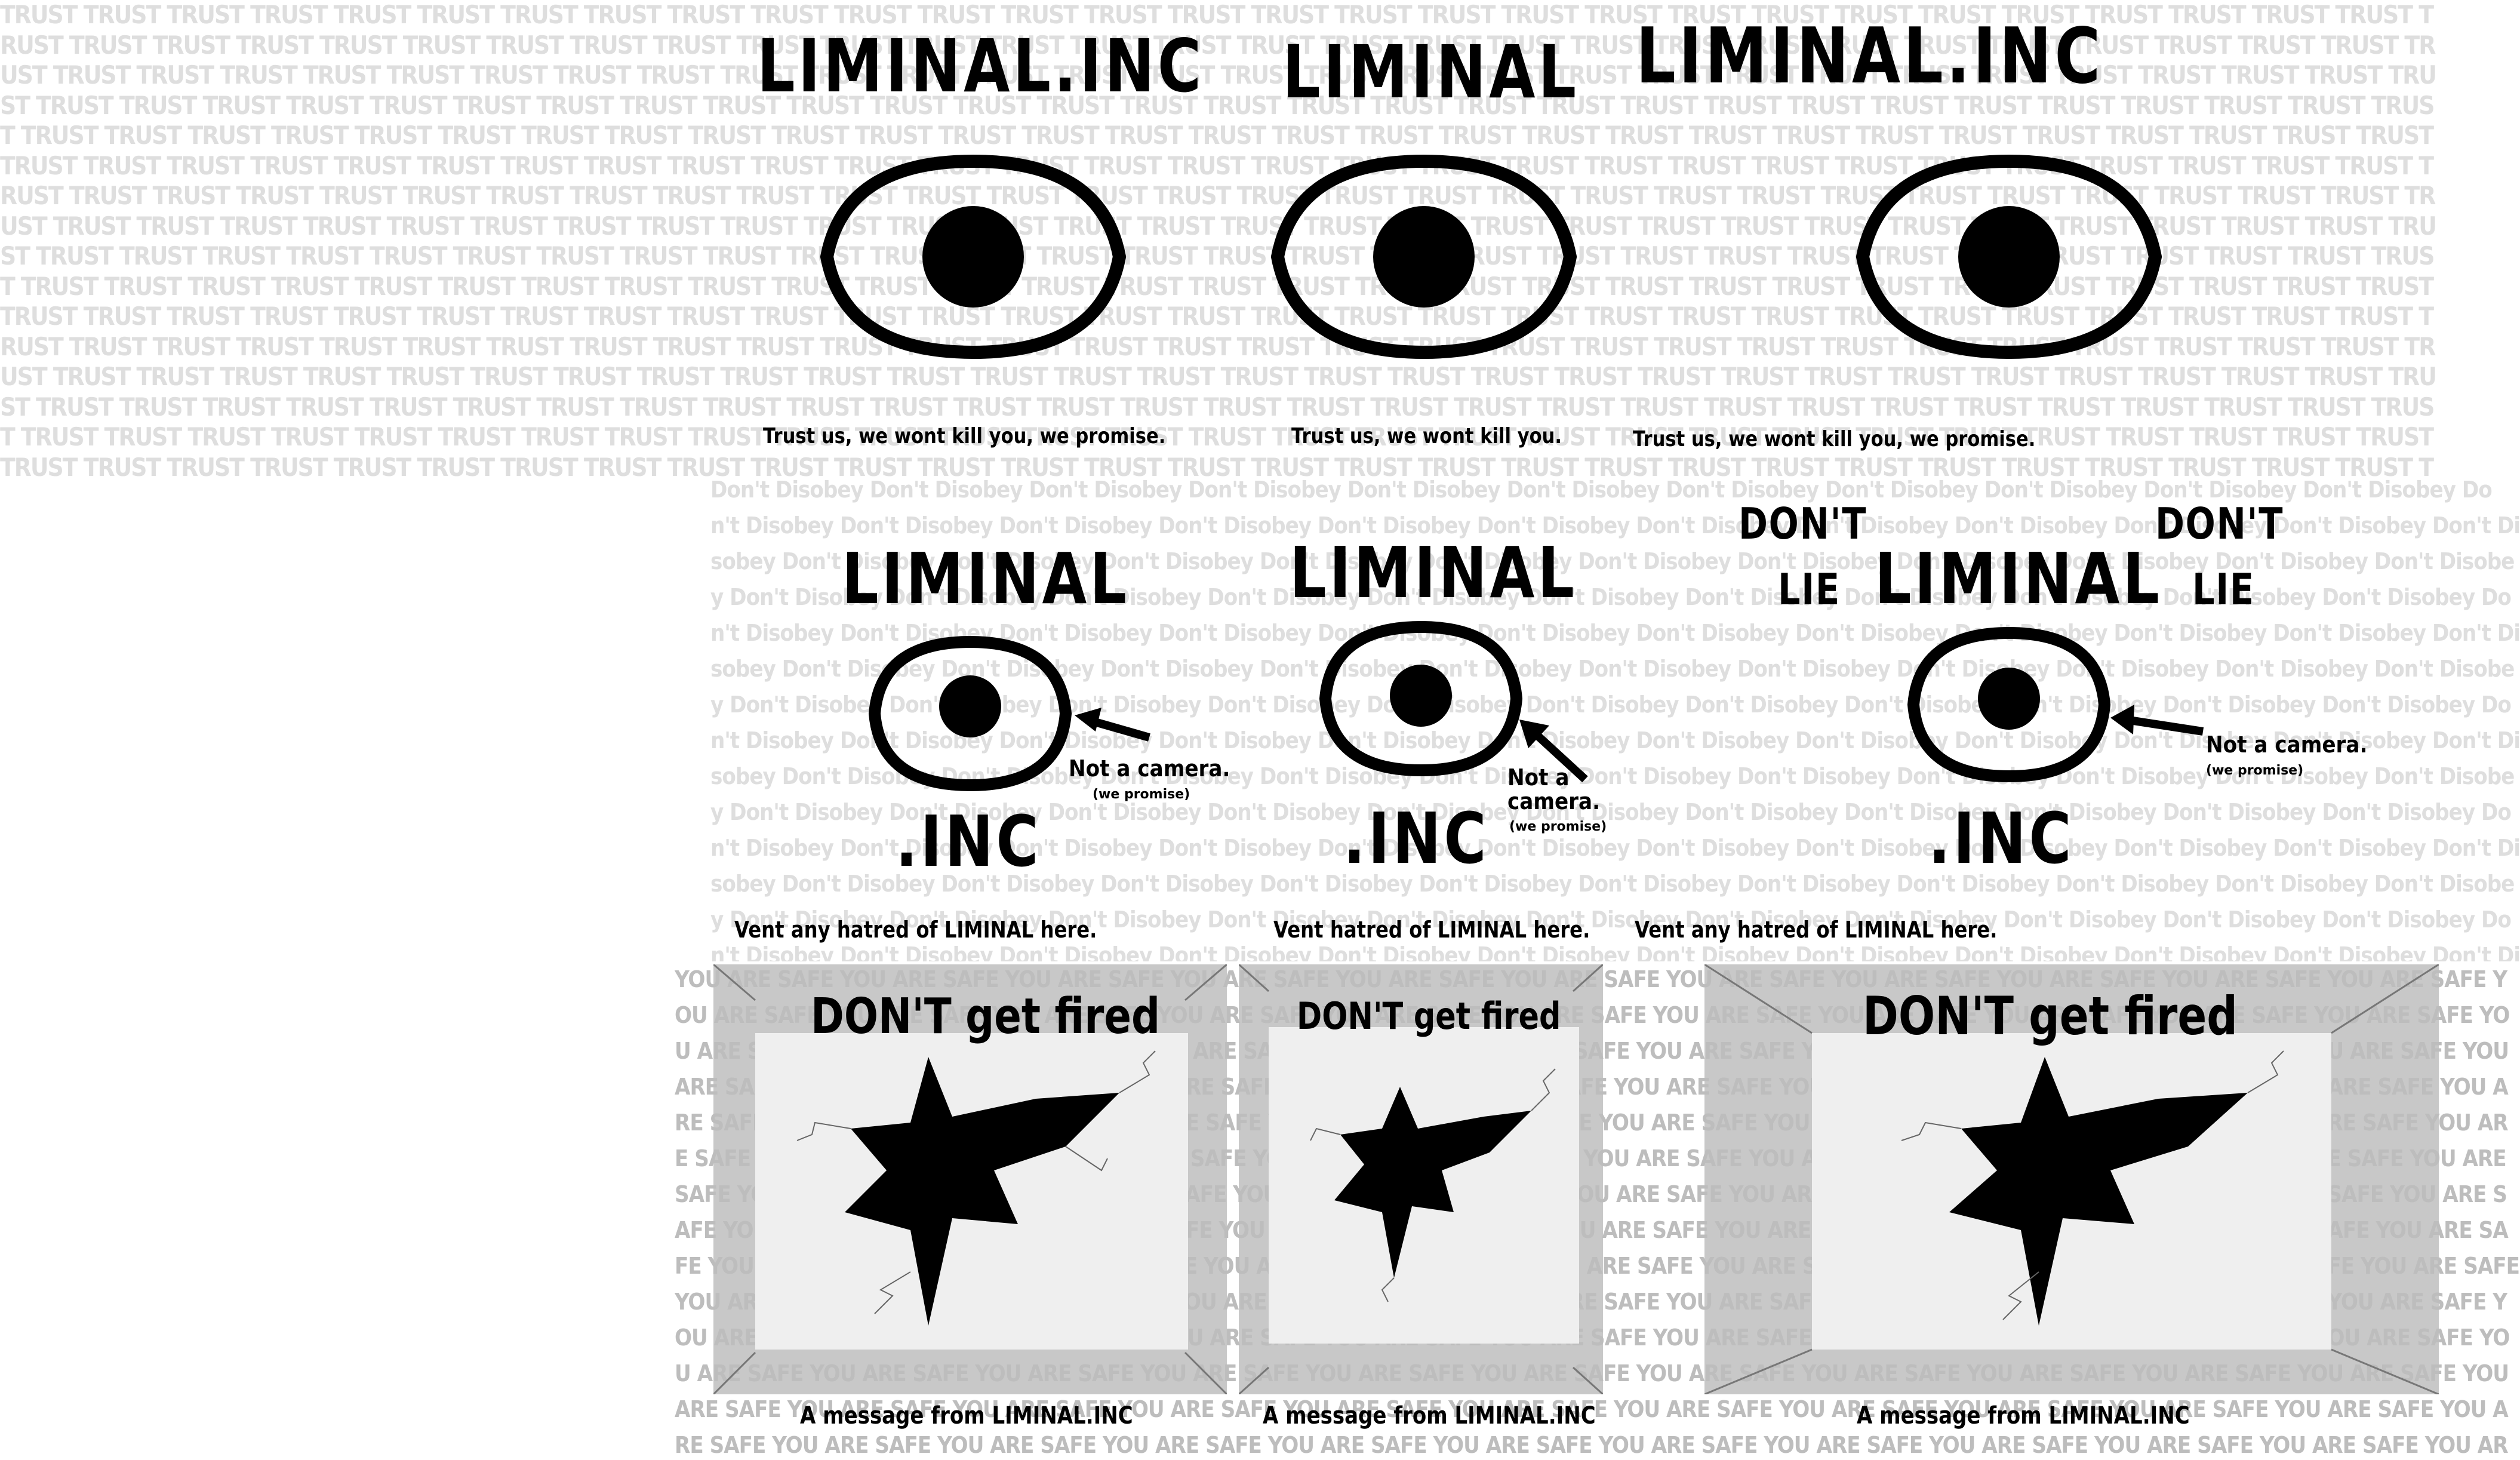 This screenshot has width=2520, height=1460. I want to click on poster-caption: Vent hatred of LIMINAL here., so click(1431, 930).